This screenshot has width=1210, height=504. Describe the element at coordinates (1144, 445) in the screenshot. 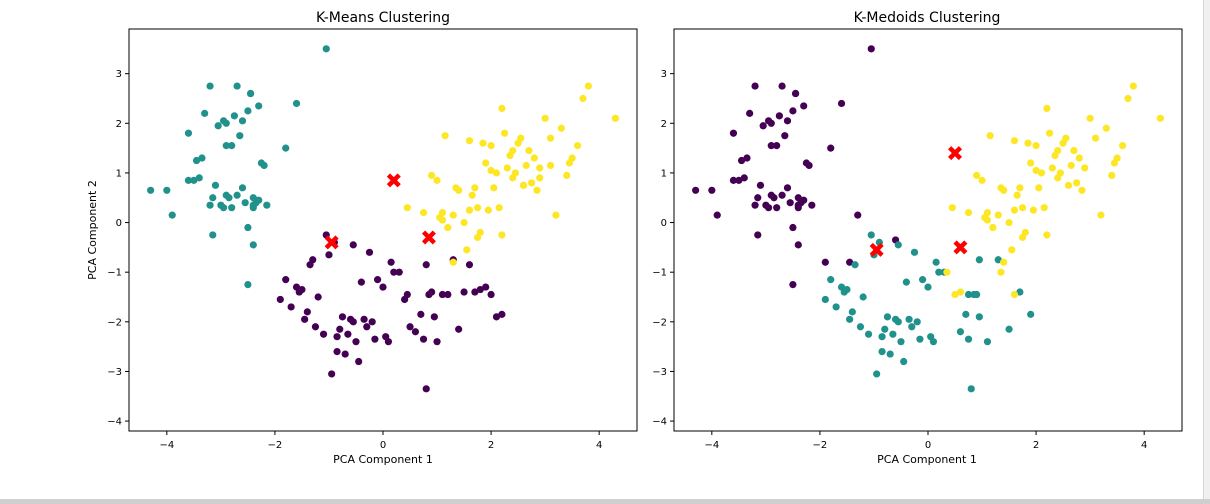

I see `kmedoids-x-tick-label: 4` at that location.